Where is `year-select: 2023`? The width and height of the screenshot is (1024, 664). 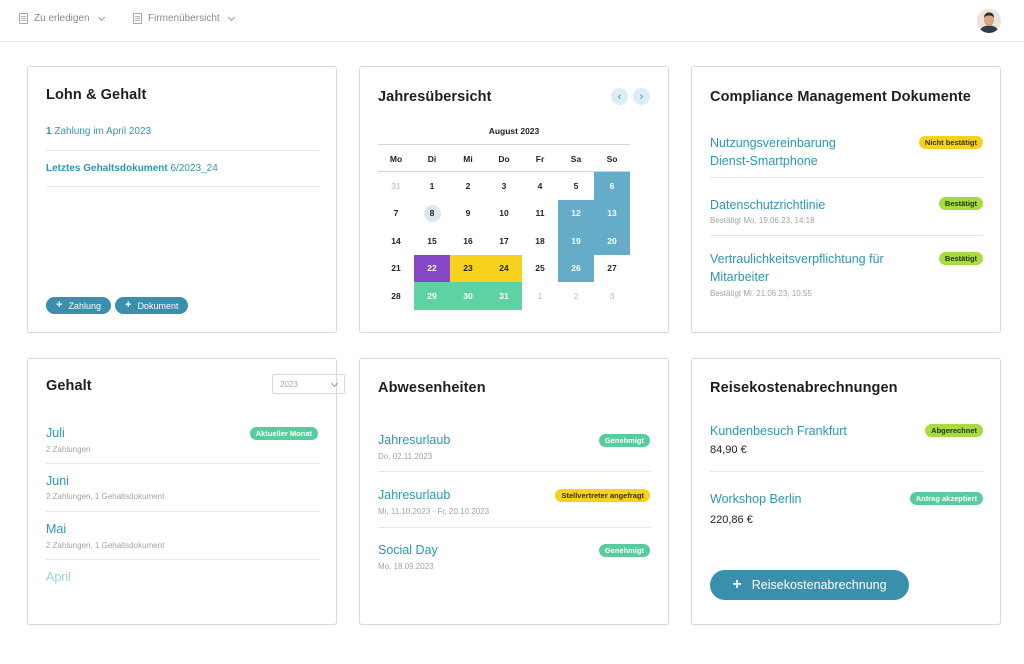
year-select: 2023 is located at coordinates (308, 384).